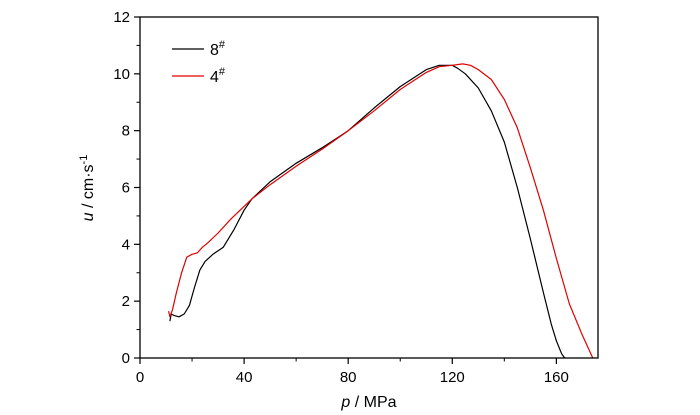 The height and width of the screenshot is (415, 700). What do you see at coordinates (348, 377) in the screenshot?
I see `x-tick-label: 80` at bounding box center [348, 377].